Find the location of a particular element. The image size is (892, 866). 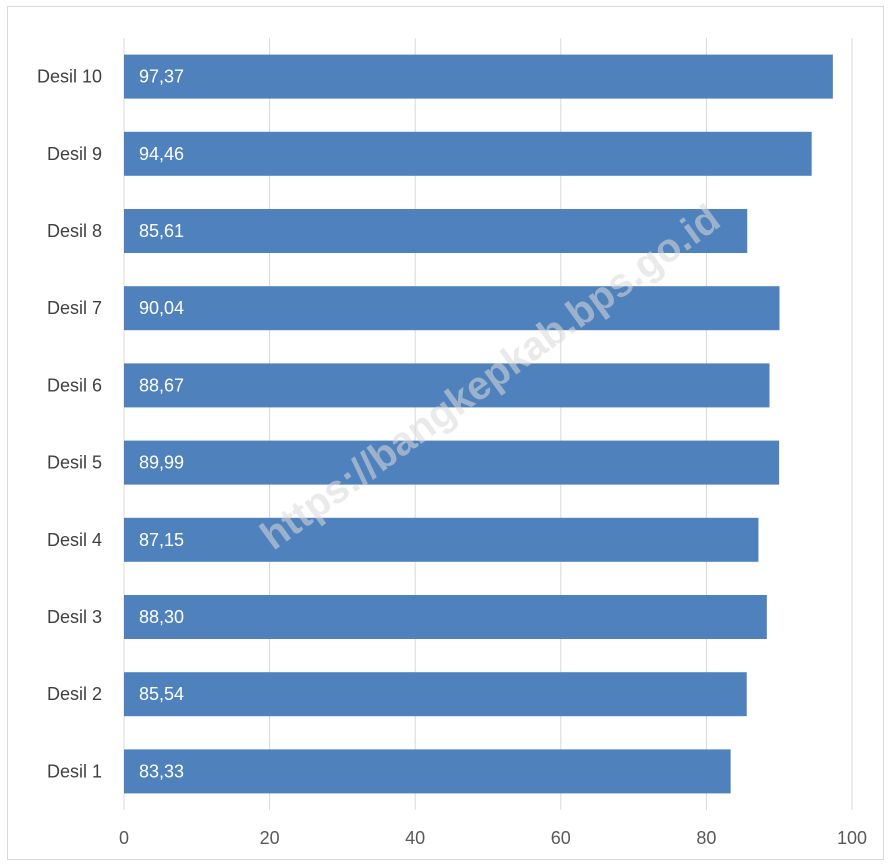

x-tick-label: 100 is located at coordinates (852, 838).